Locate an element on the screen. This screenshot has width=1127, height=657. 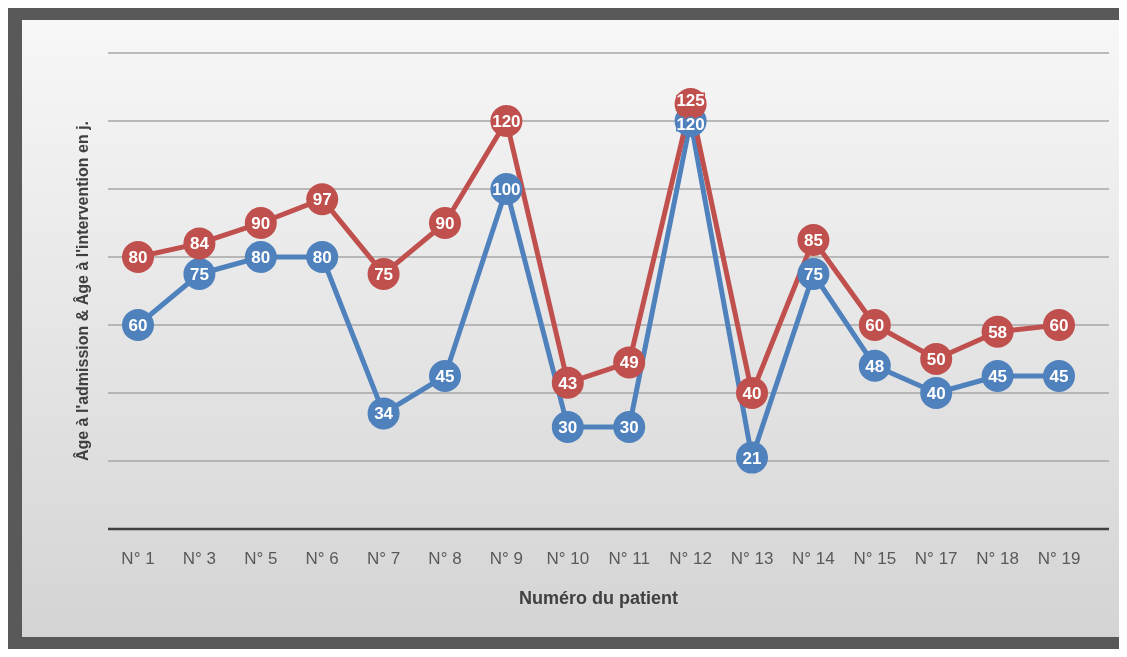
x-tick-label: N° 9 is located at coordinates (506, 558).